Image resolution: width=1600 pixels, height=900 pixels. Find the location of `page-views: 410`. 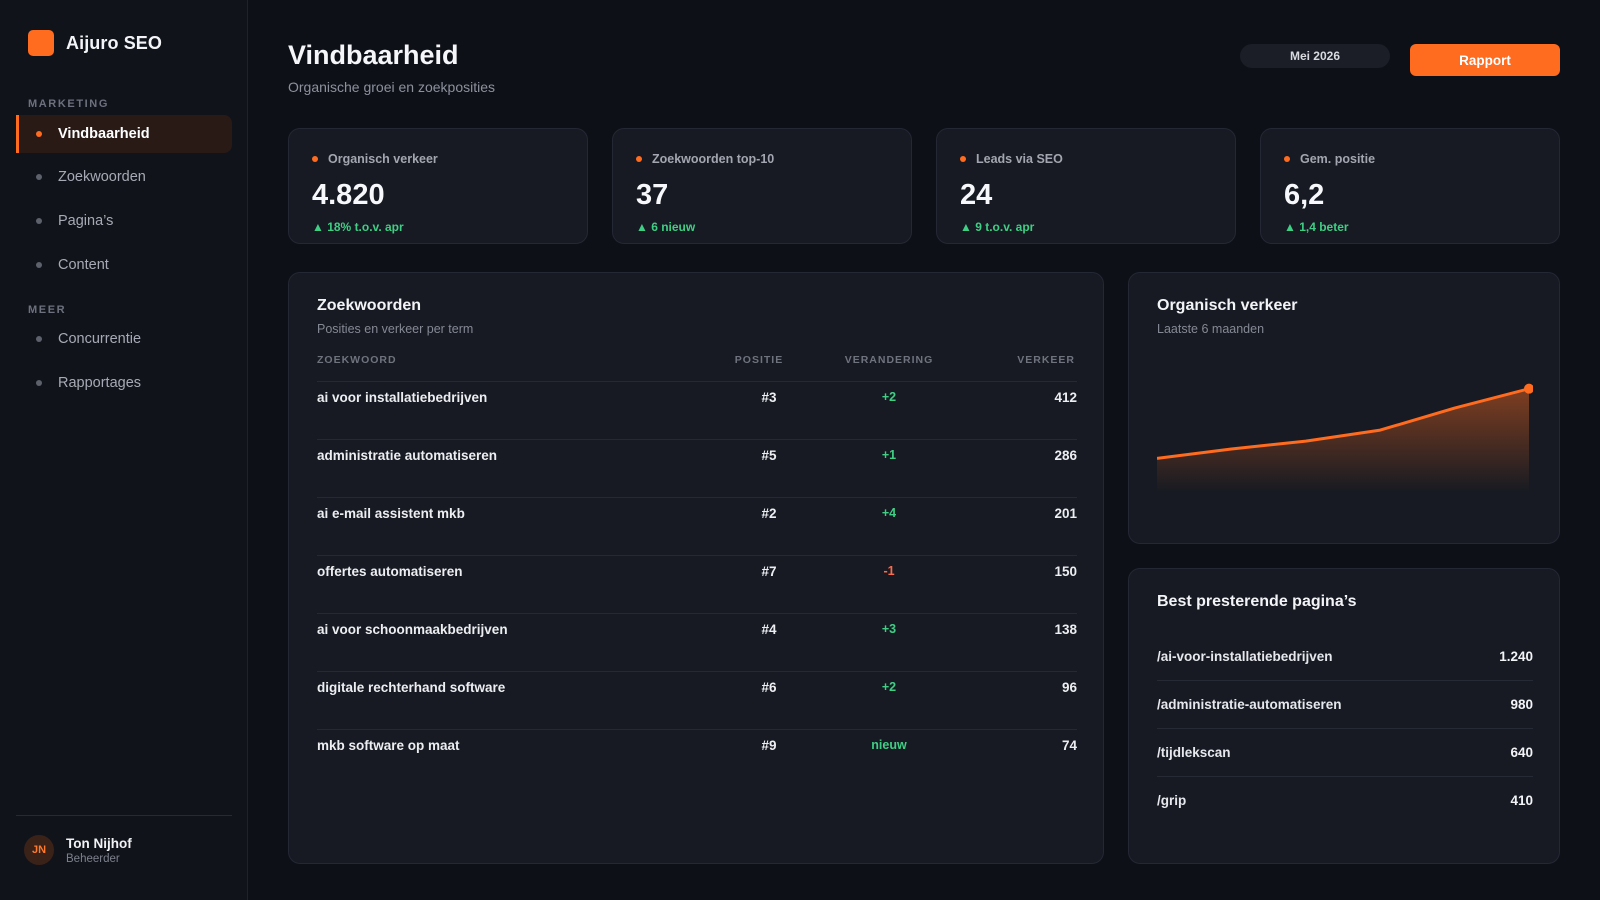

page-views: 410 is located at coordinates (1521, 800).